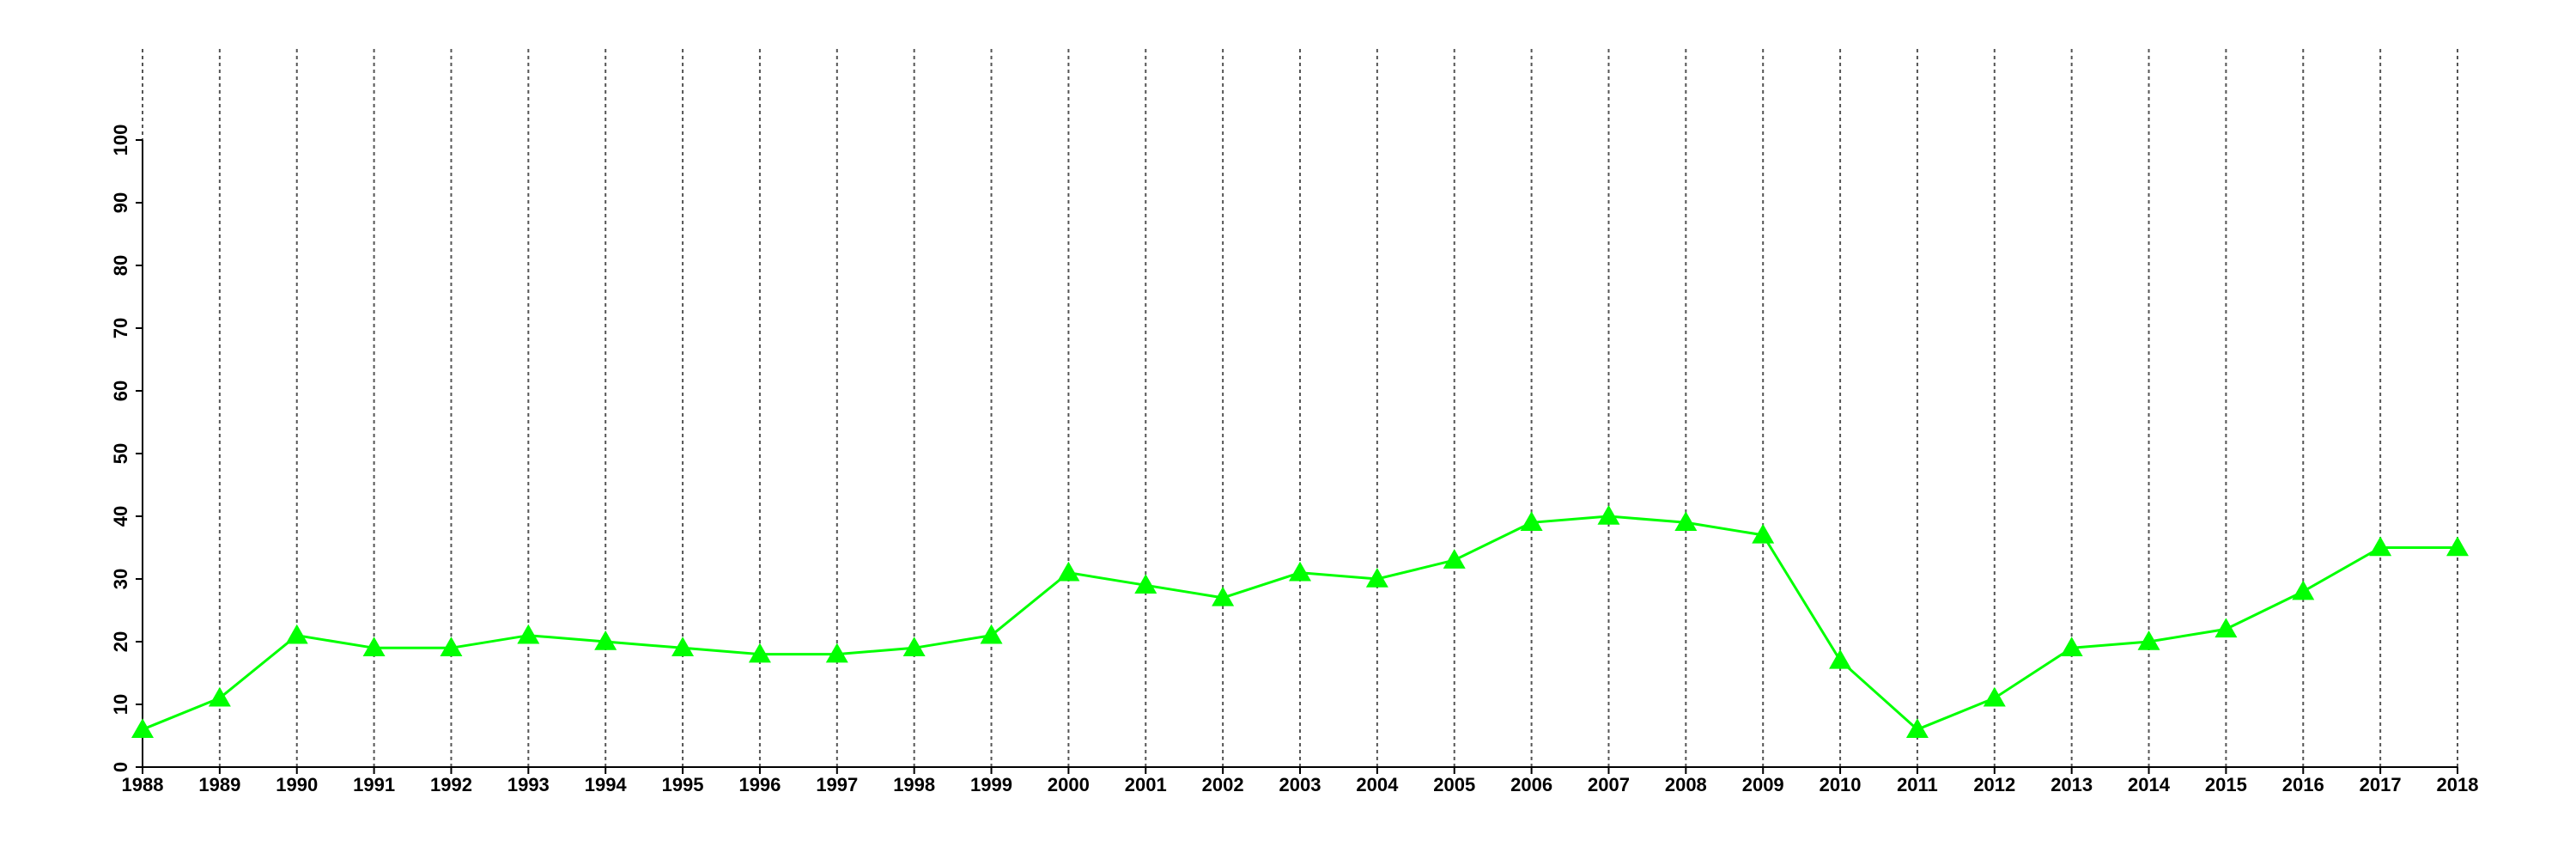 Image resolution: width=2576 pixels, height=859 pixels. What do you see at coordinates (2149, 784) in the screenshot?
I see `x-tick-label: 2014` at bounding box center [2149, 784].